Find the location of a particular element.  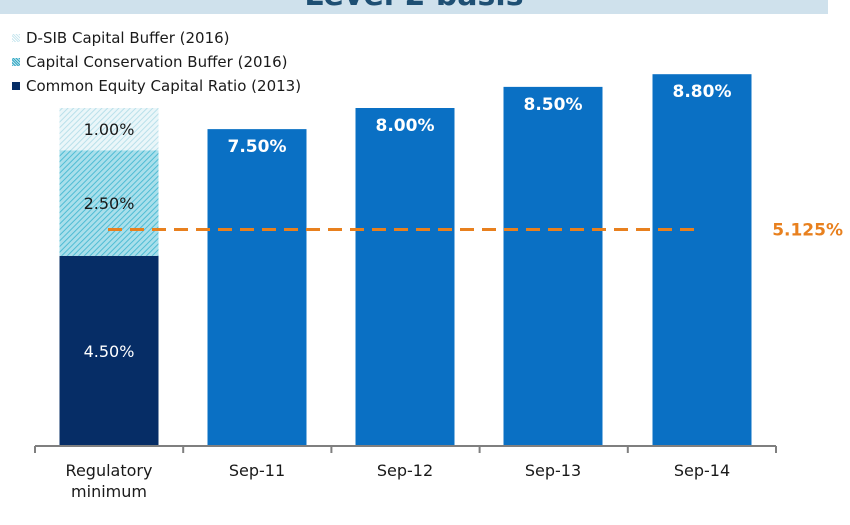

x-tick-label: Sep-14 is located at coordinates (702, 470).